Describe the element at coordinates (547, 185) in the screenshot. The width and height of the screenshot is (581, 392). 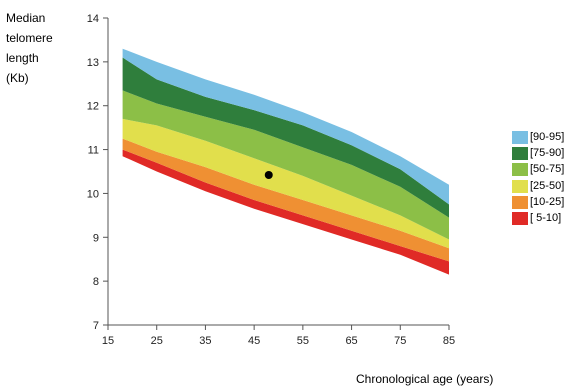
I see `legend-label: [25-50]` at that location.